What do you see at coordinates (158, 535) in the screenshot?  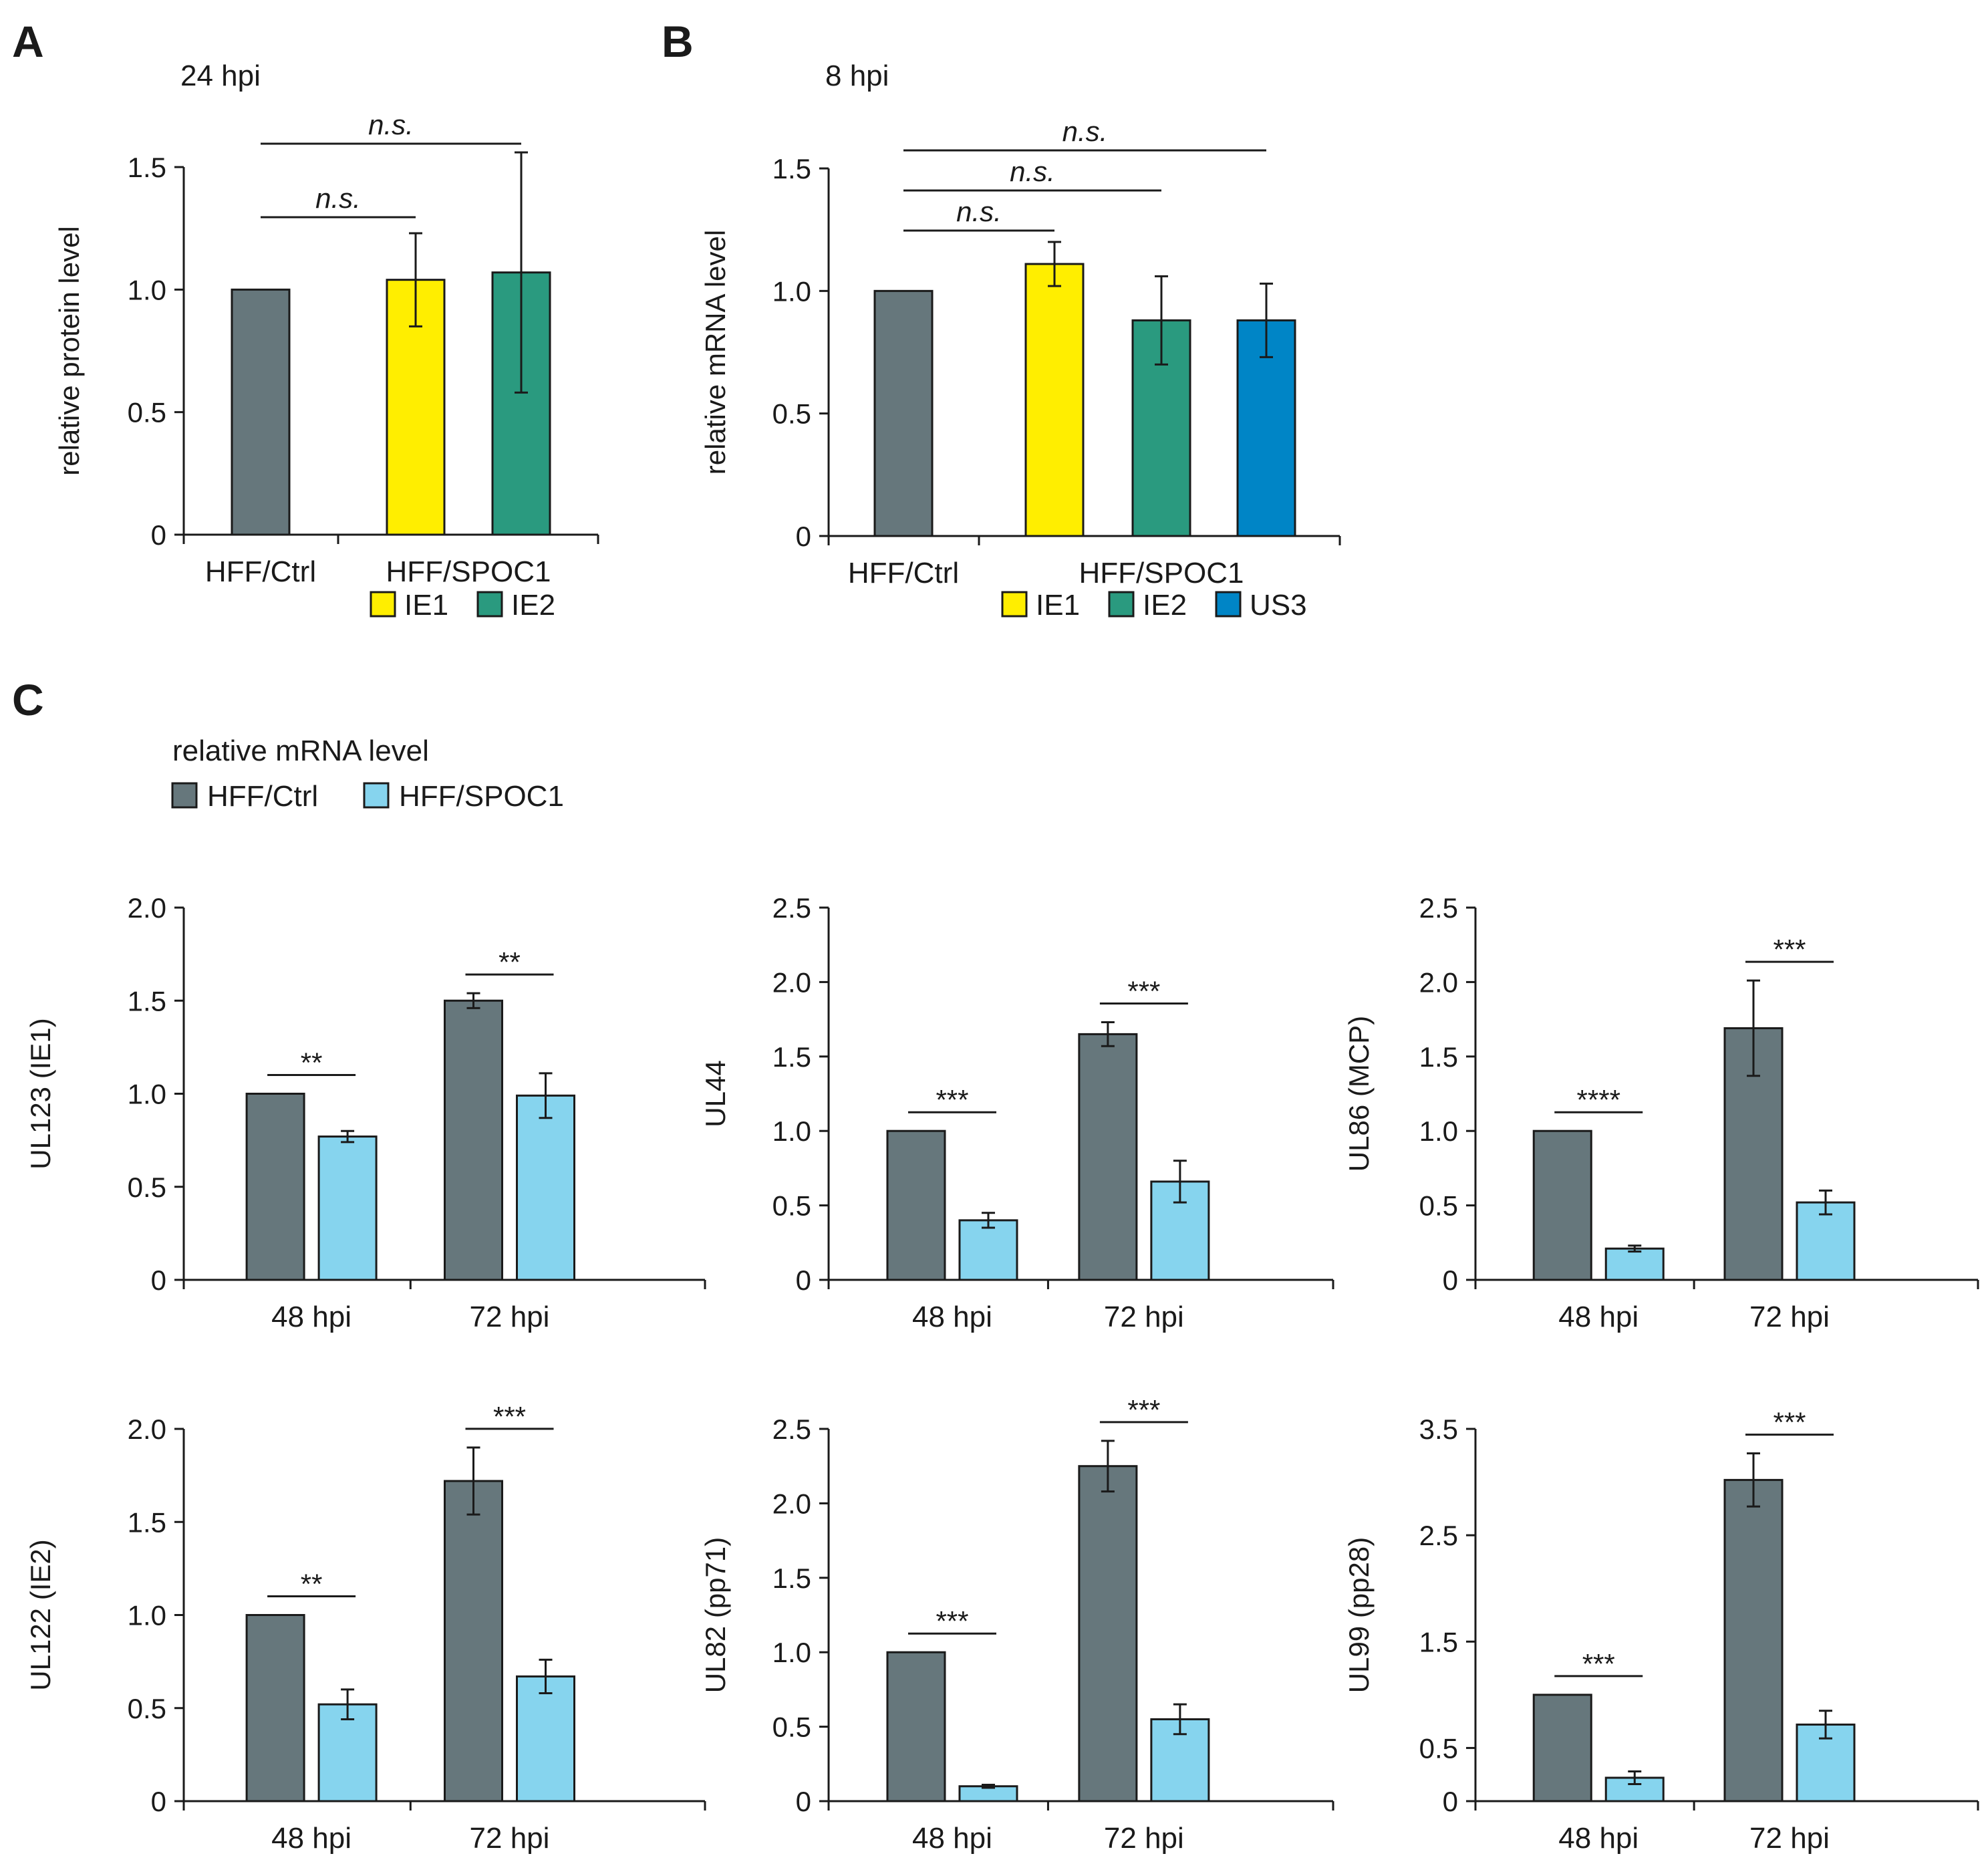 I see `panel-a-ytick-label: 0` at bounding box center [158, 535].